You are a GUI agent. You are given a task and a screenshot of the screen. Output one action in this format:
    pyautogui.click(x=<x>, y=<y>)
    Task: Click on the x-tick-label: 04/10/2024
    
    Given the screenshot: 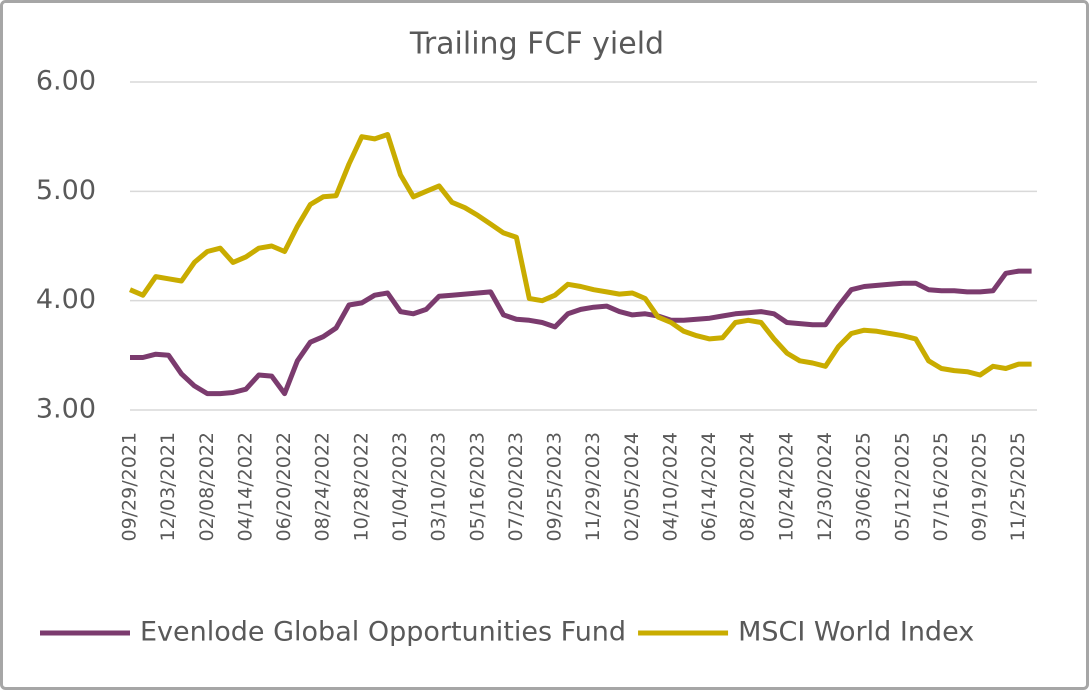 What is the action you would take?
    pyautogui.click(x=670, y=487)
    